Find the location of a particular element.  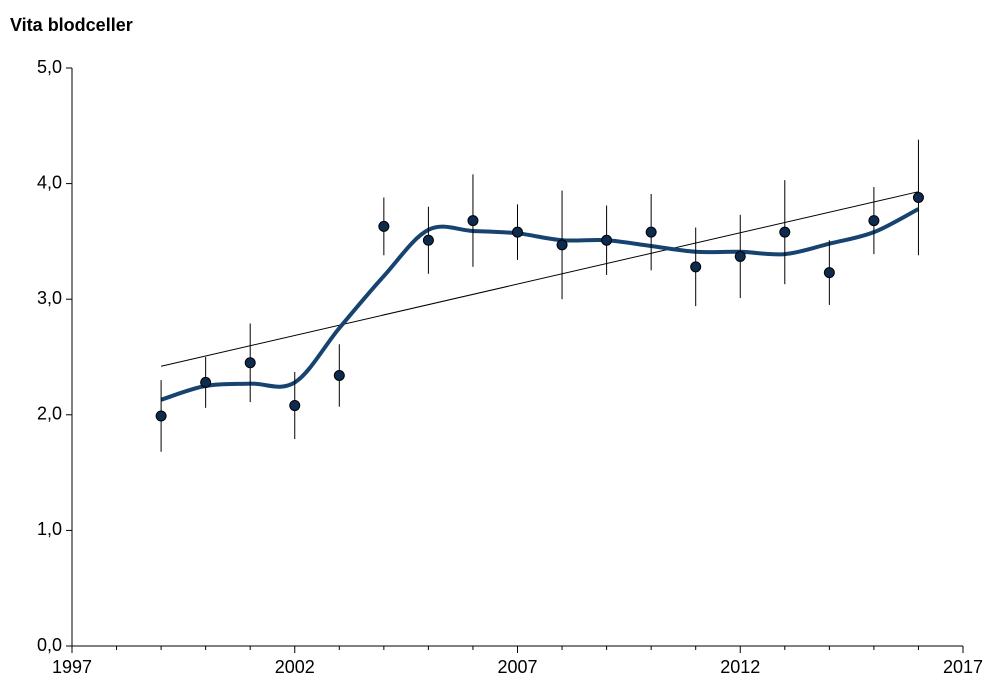

y-tick-label: 5,0 is located at coordinates (49, 67).